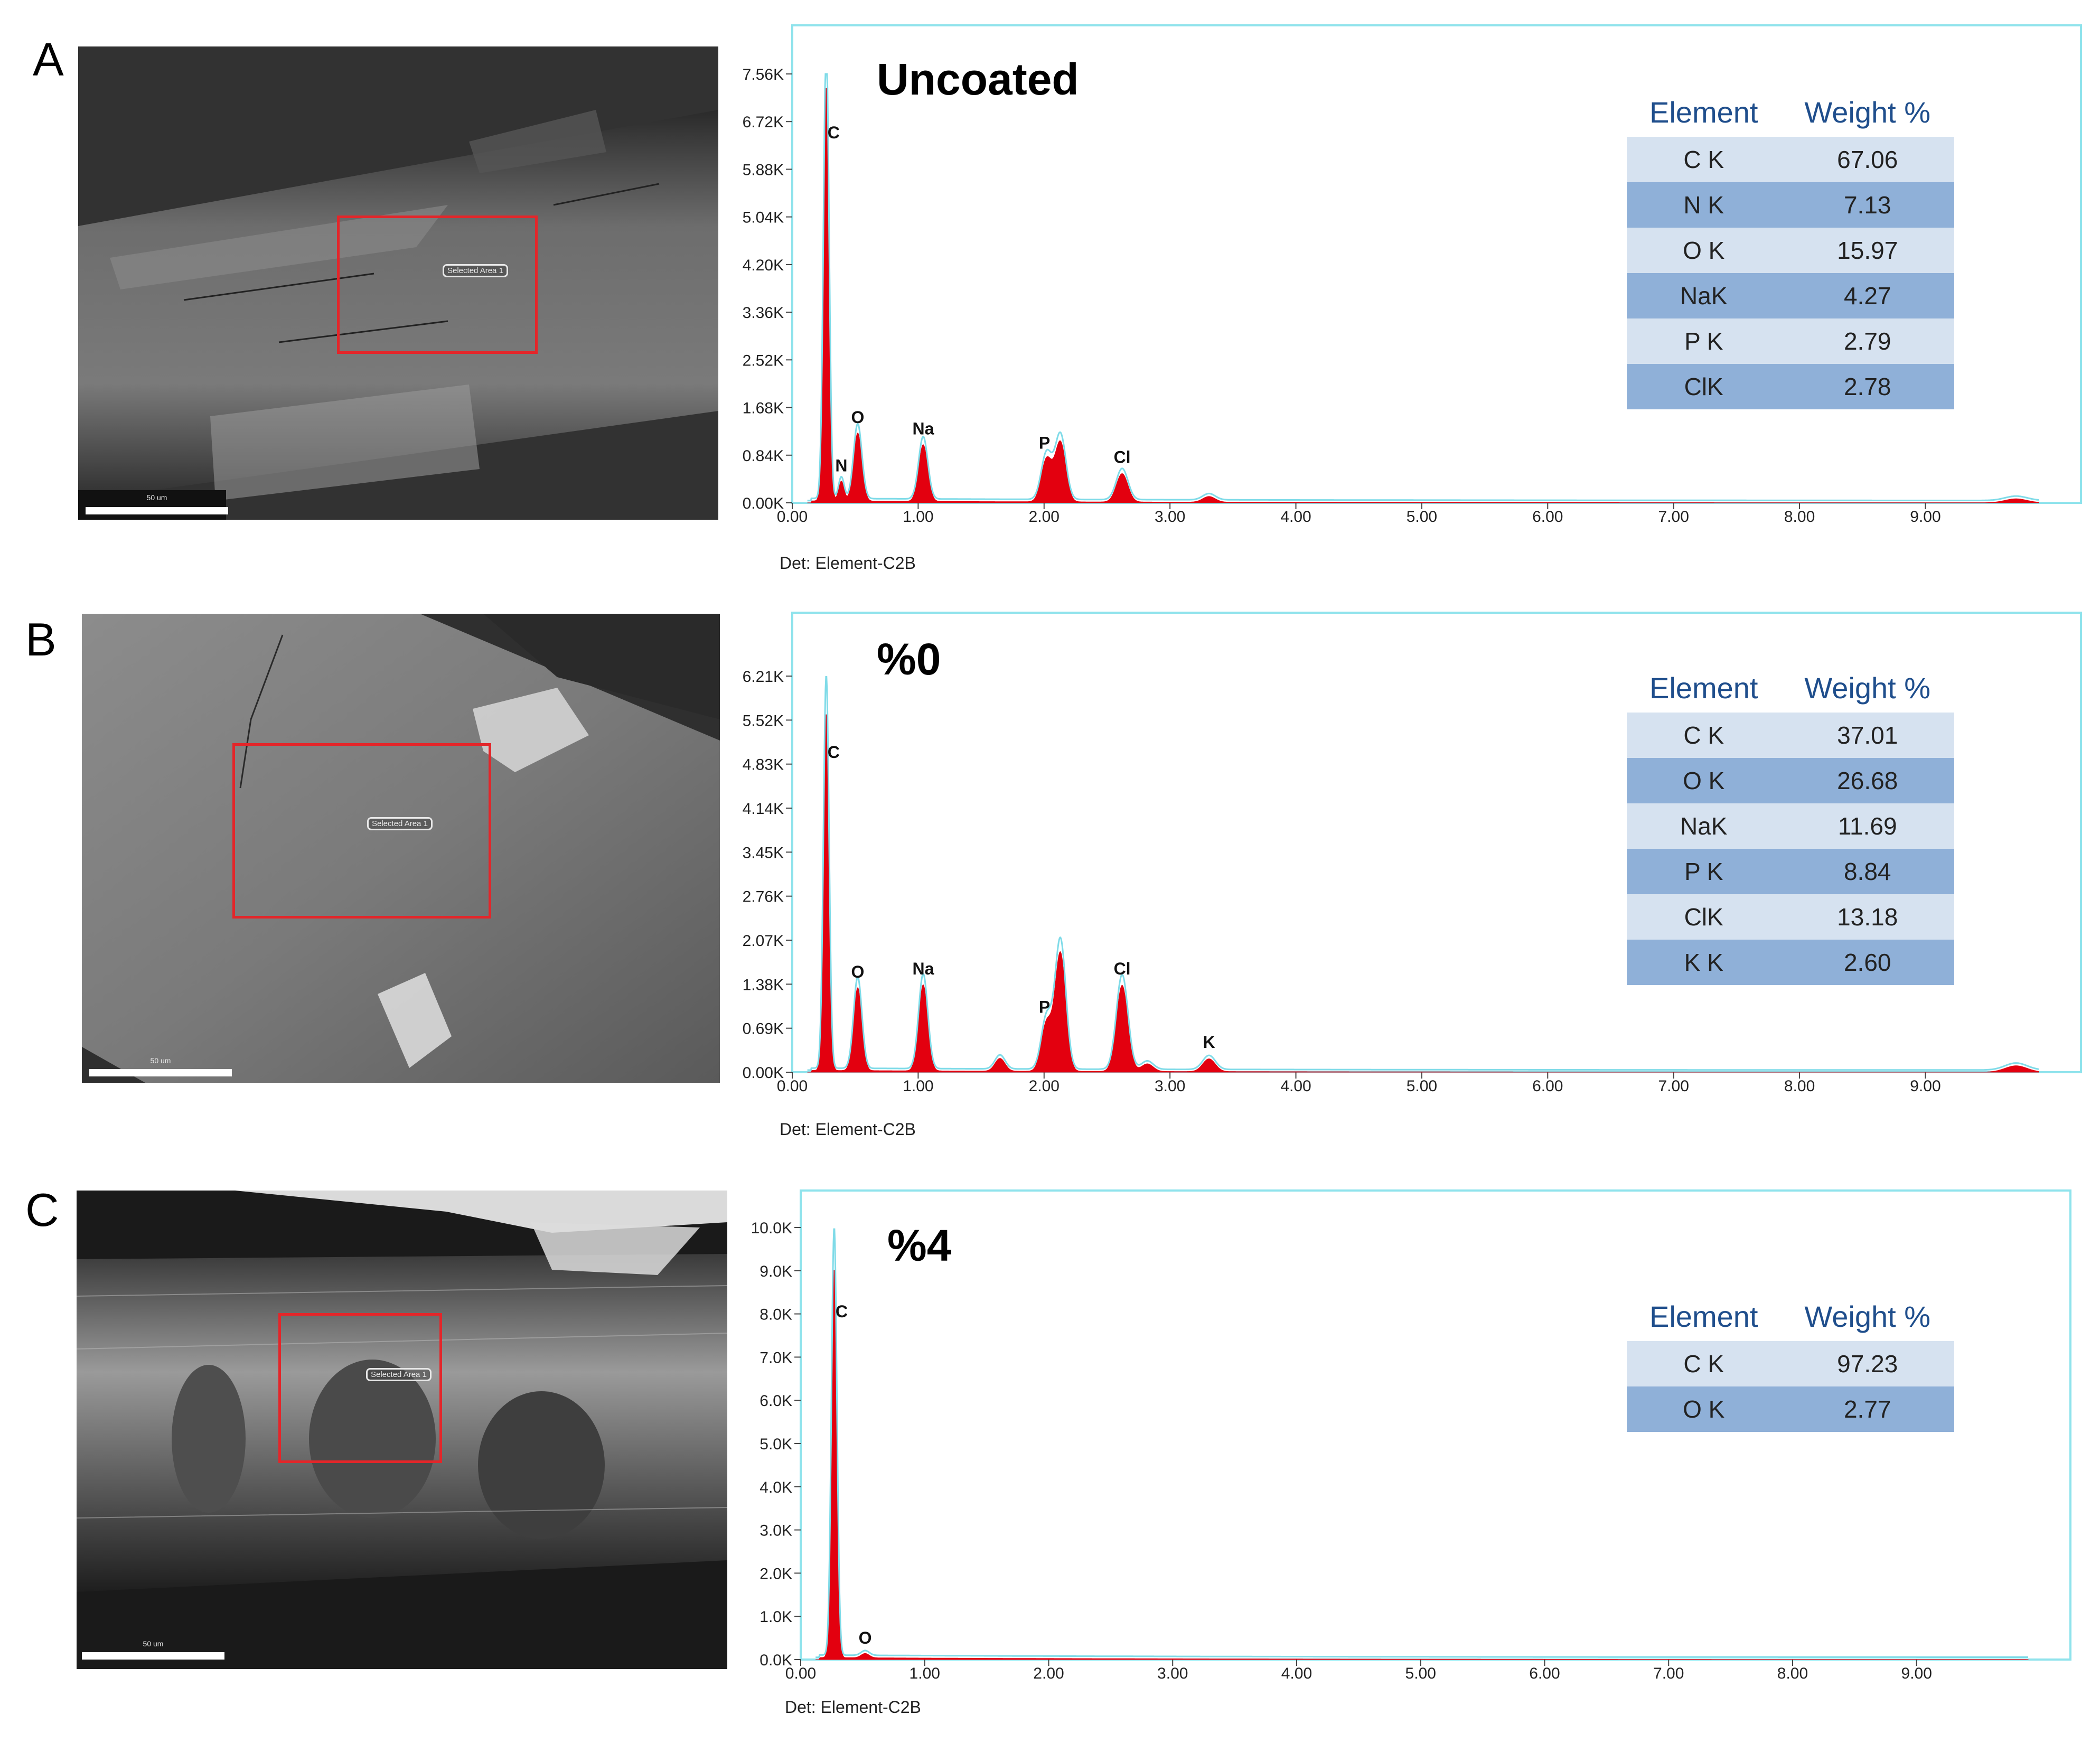 The height and width of the screenshot is (1743, 2100). I want to click on x-tick-label: 0.00, so click(792, 1086).